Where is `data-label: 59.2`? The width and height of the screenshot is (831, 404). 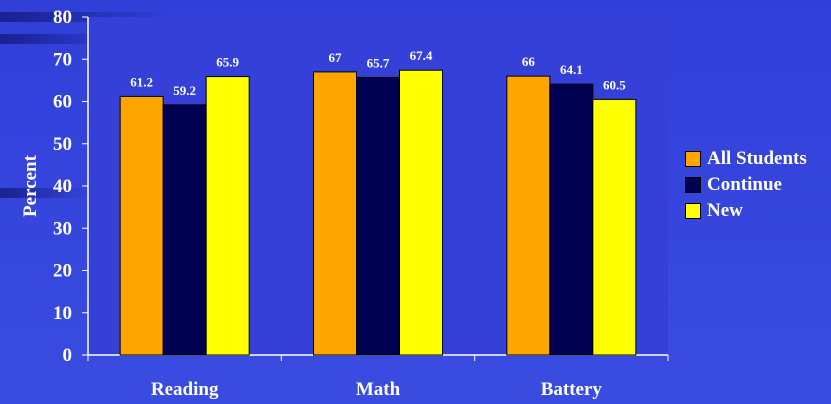 data-label: 59.2 is located at coordinates (184, 90).